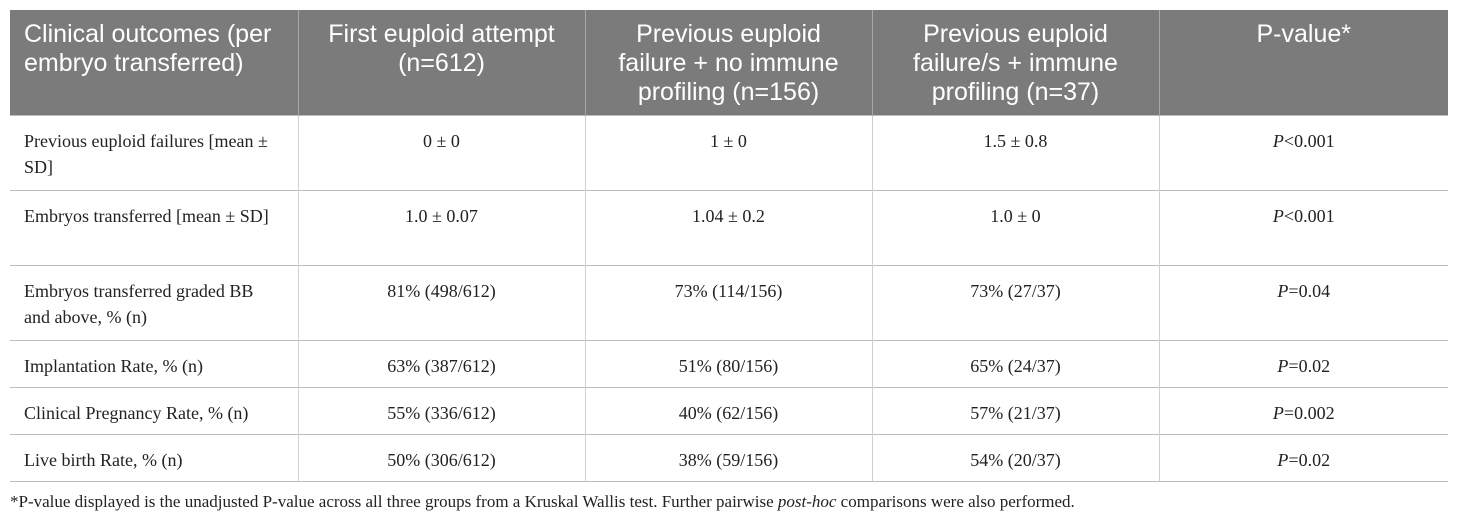 The height and width of the screenshot is (526, 1460). What do you see at coordinates (1016, 228) in the screenshot?
I see `immune-value: 1.0 ± 0` at bounding box center [1016, 228].